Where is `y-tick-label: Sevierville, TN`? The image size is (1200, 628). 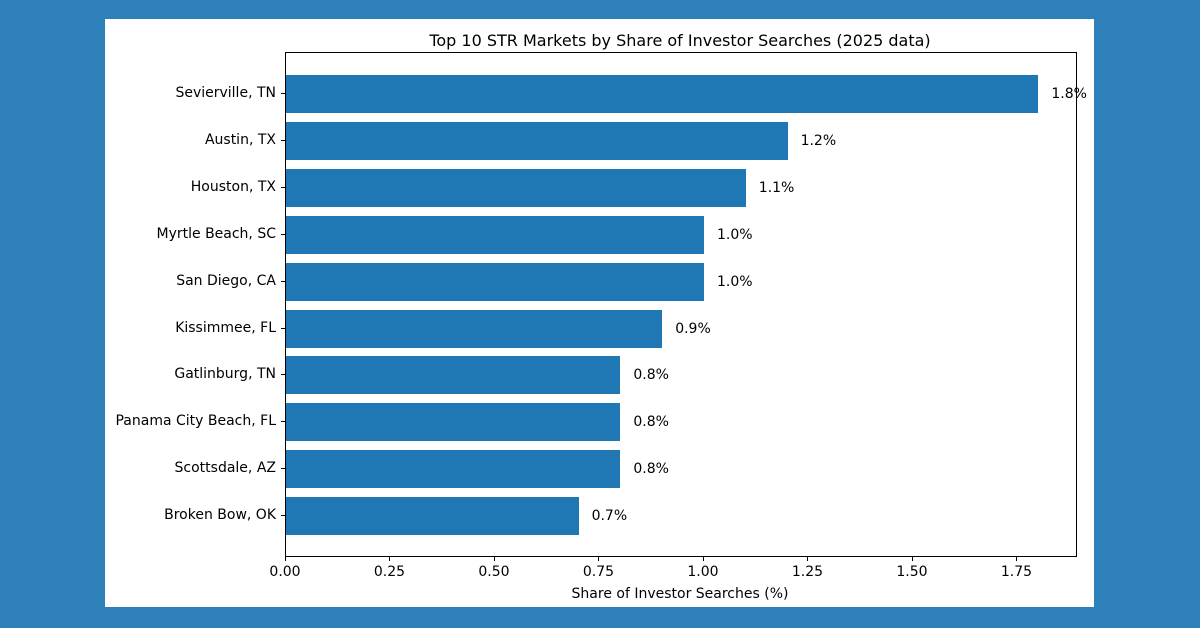
y-tick-label: Sevierville, TN is located at coordinates (225, 93).